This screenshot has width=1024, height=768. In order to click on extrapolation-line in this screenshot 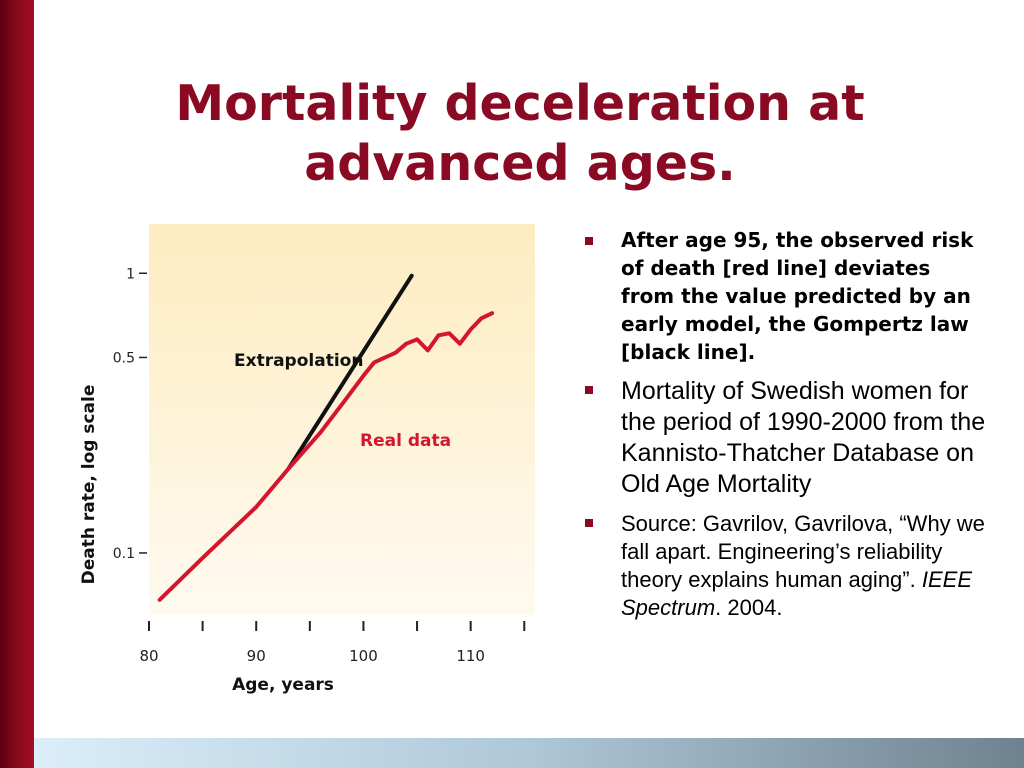, I will do `click(350, 372)`.